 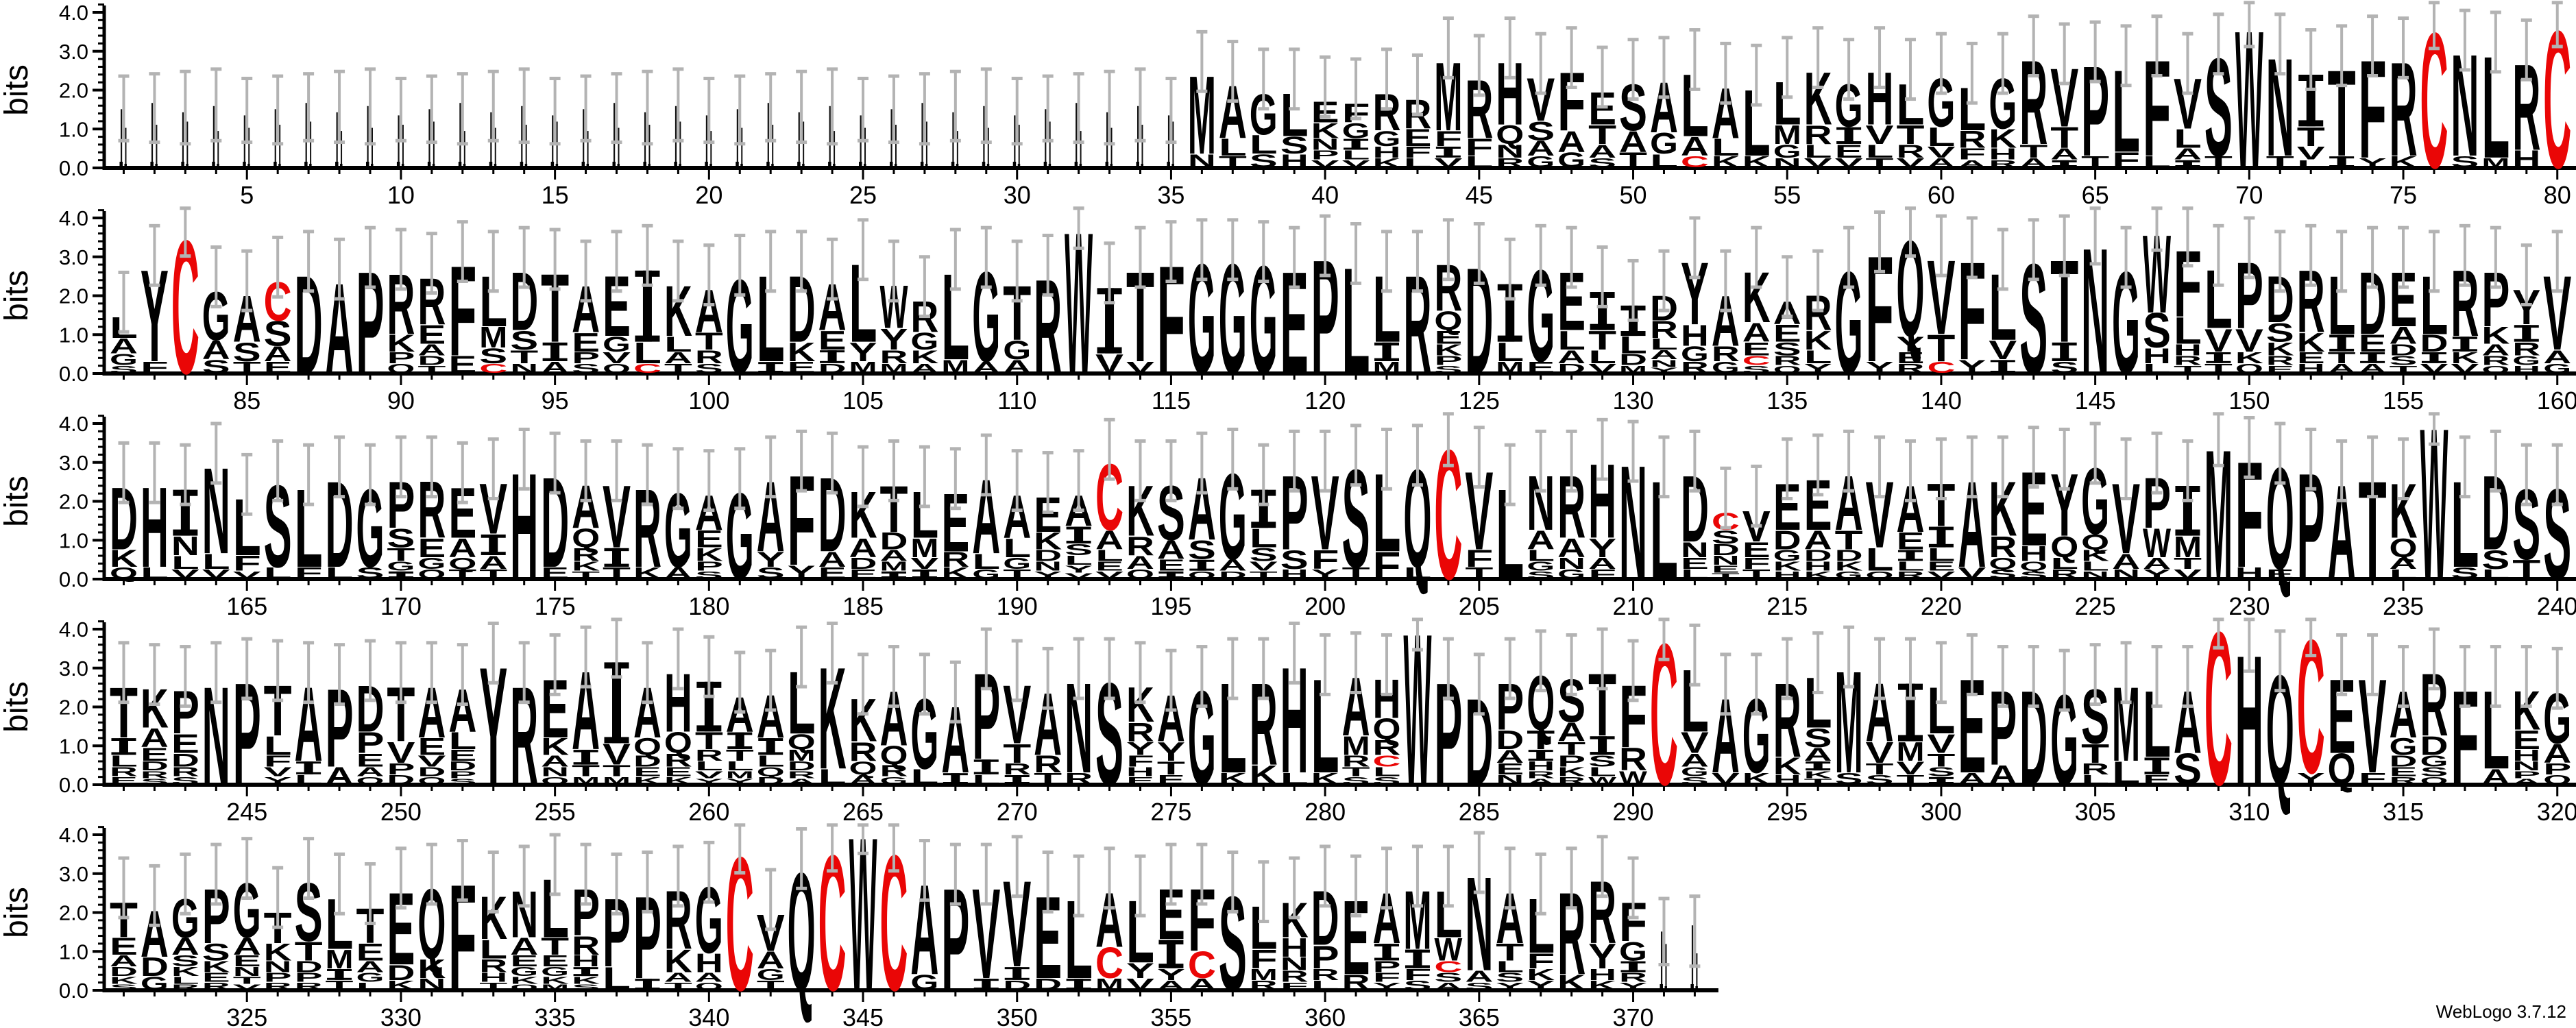 I want to click on logo-column-103: EKD, so click(x=802, y=303).